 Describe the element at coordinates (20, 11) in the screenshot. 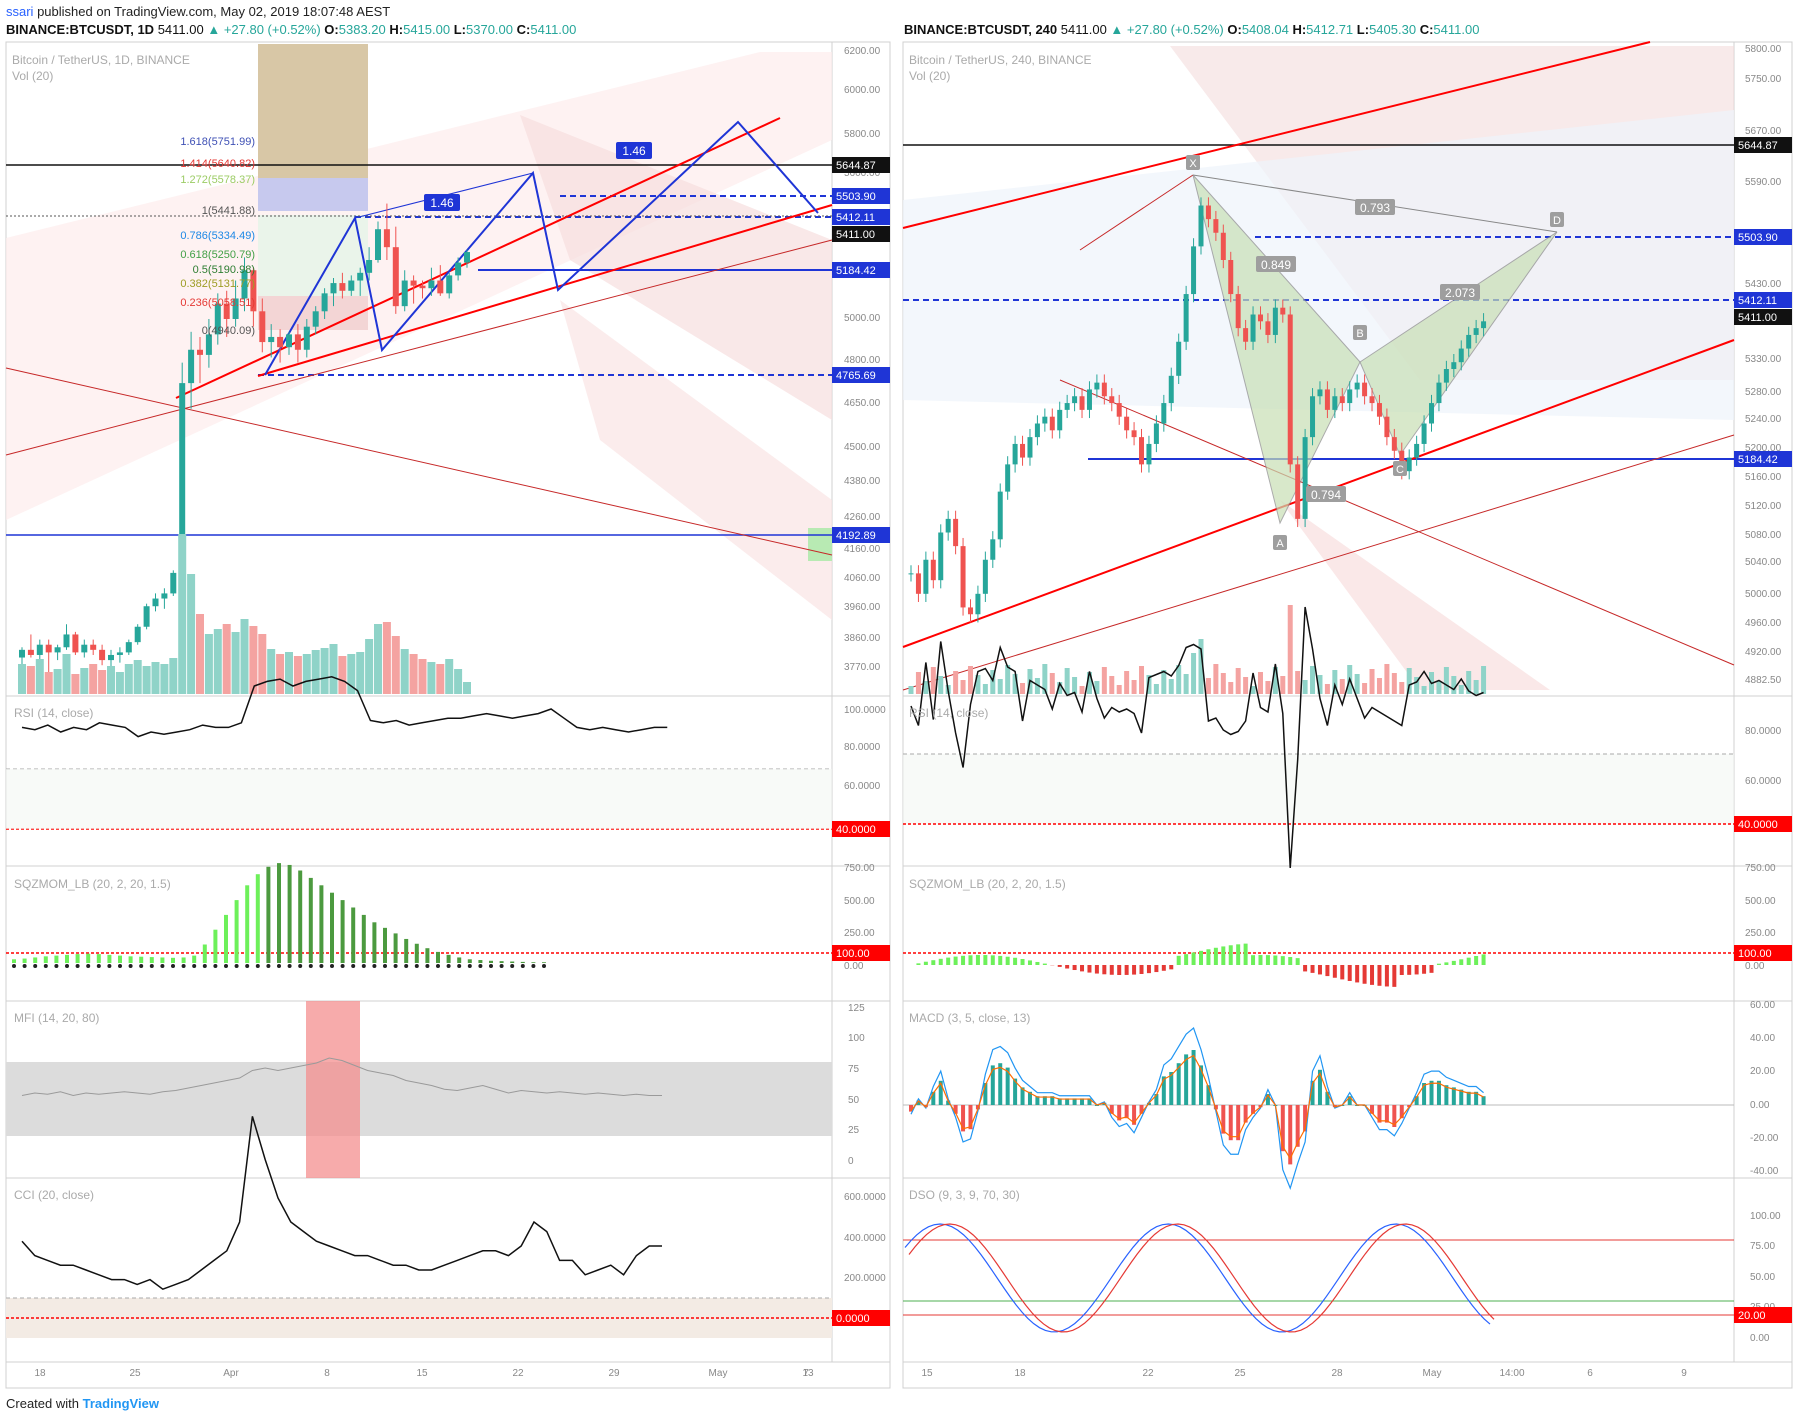

I see `publisher-username: ssari` at that location.